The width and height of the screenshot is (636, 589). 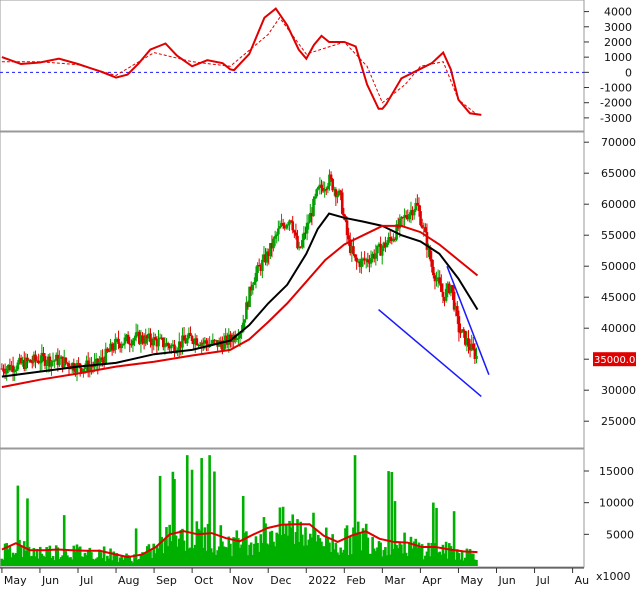 I want to click on volume-unit-label: x1000, so click(x=613, y=576).